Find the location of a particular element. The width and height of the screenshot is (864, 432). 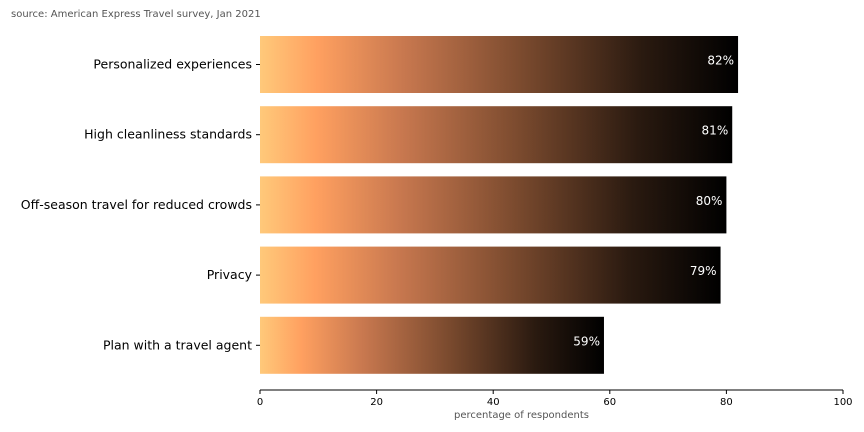

category-label: High cleanliness standards is located at coordinates (168, 134).